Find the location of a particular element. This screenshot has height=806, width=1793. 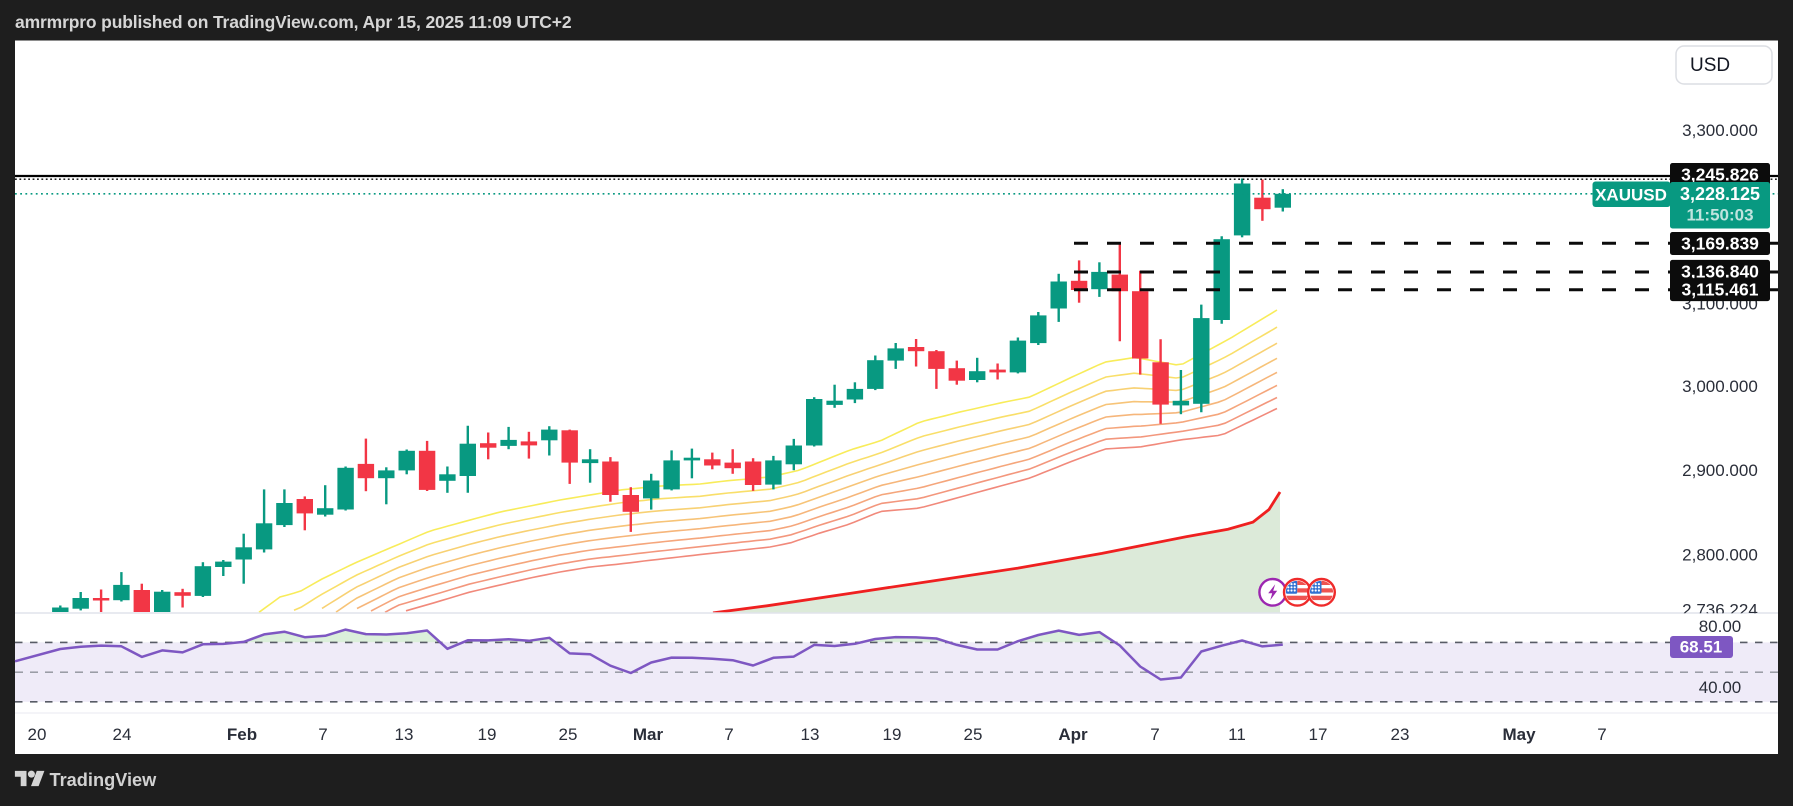

svg-text: 11:50:03 is located at coordinates (1719, 215).